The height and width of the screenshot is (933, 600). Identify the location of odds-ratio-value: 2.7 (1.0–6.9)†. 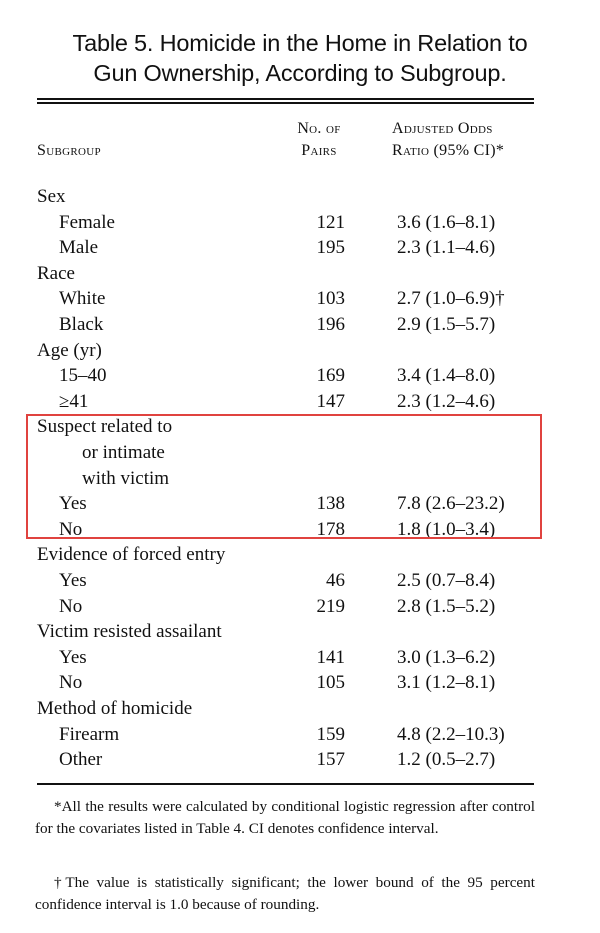
(451, 299).